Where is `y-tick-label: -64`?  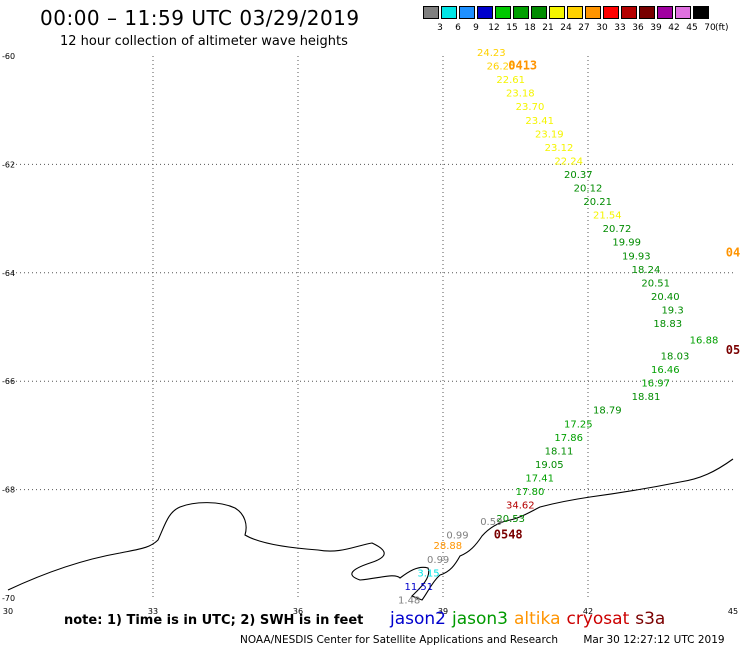 y-tick-label: -64 is located at coordinates (8, 273).